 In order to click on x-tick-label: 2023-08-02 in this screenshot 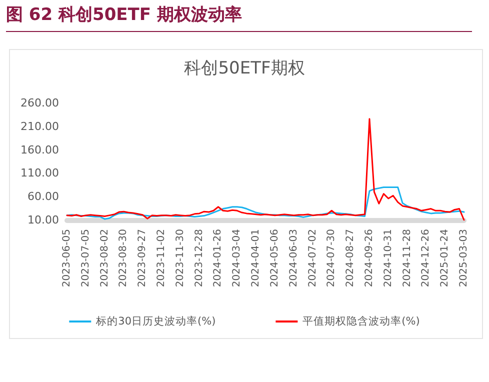, I will do `click(104, 258)`.